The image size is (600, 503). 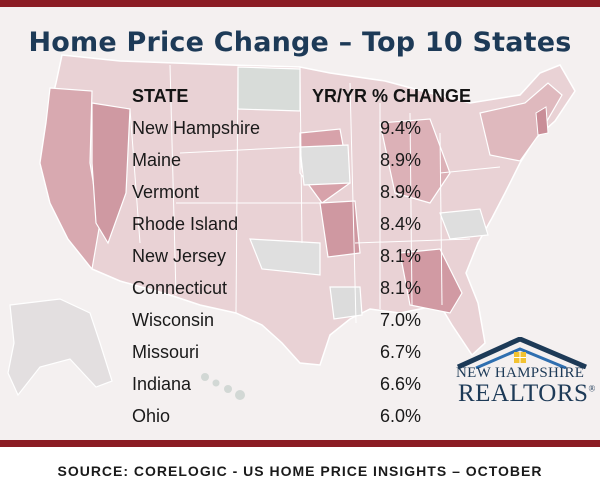 What do you see at coordinates (401, 352) in the screenshot?
I see `percent-change: 6.7%` at bounding box center [401, 352].